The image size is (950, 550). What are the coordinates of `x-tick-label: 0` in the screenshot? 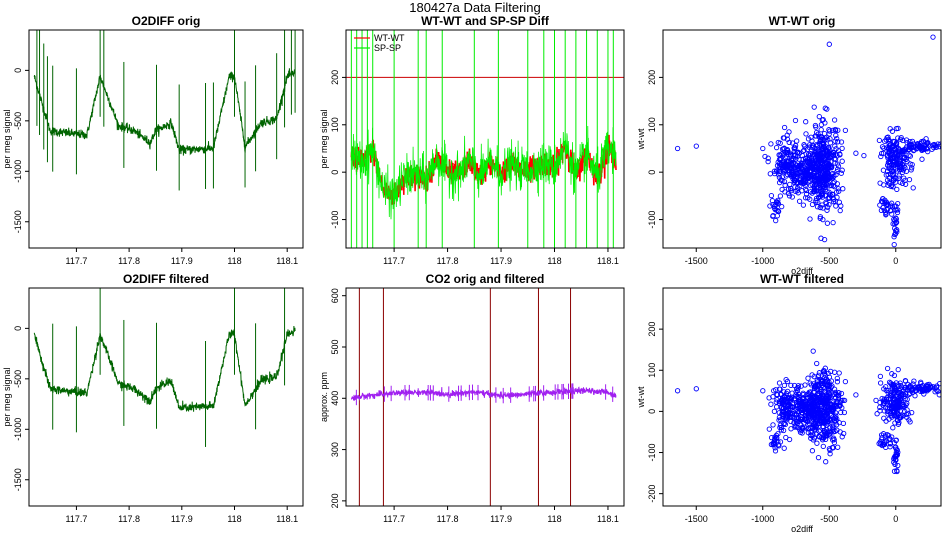 It's located at (895, 261).